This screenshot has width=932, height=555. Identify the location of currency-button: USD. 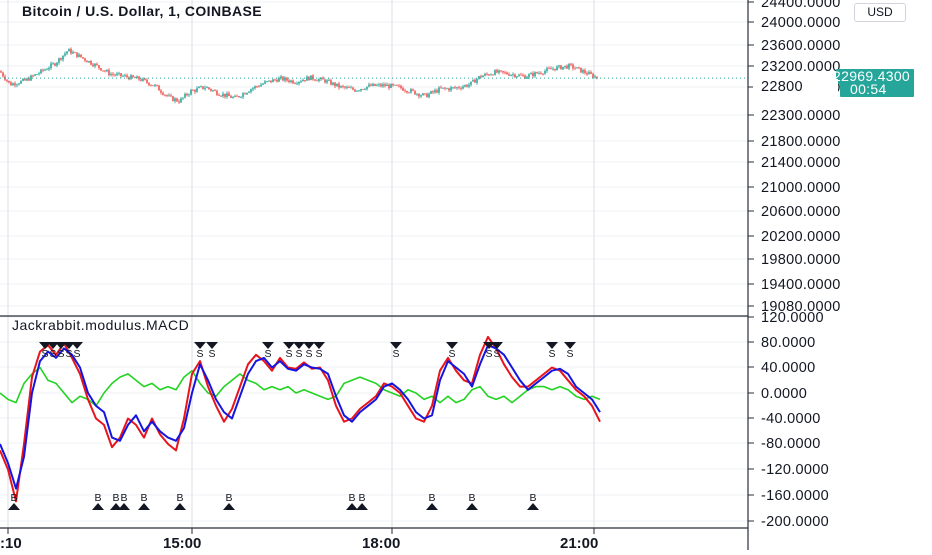
(880, 12).